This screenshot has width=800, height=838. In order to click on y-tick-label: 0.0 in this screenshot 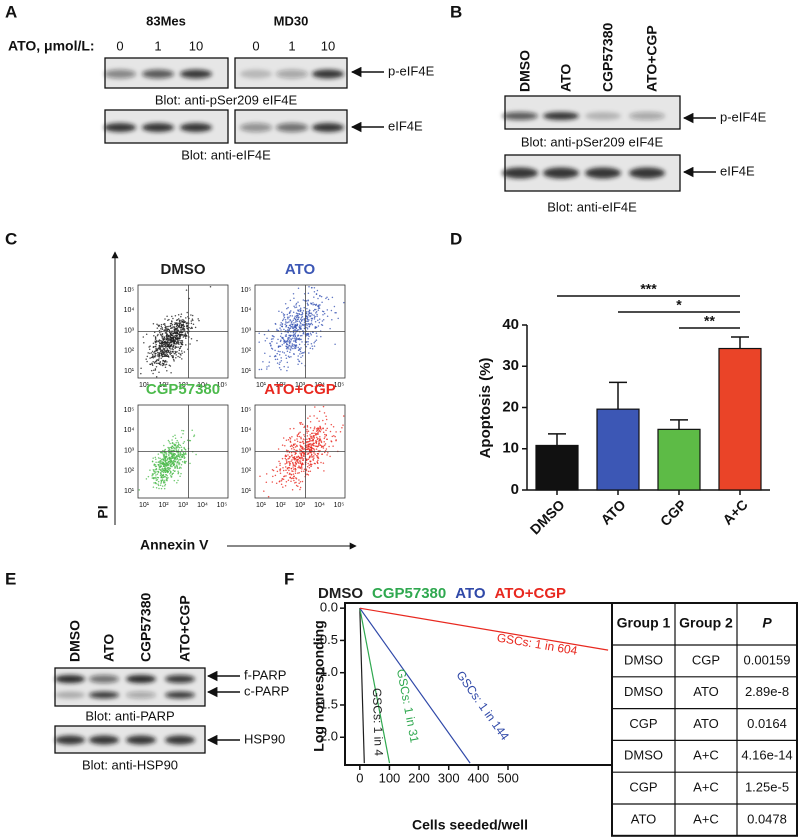, I will do `click(329, 607)`.